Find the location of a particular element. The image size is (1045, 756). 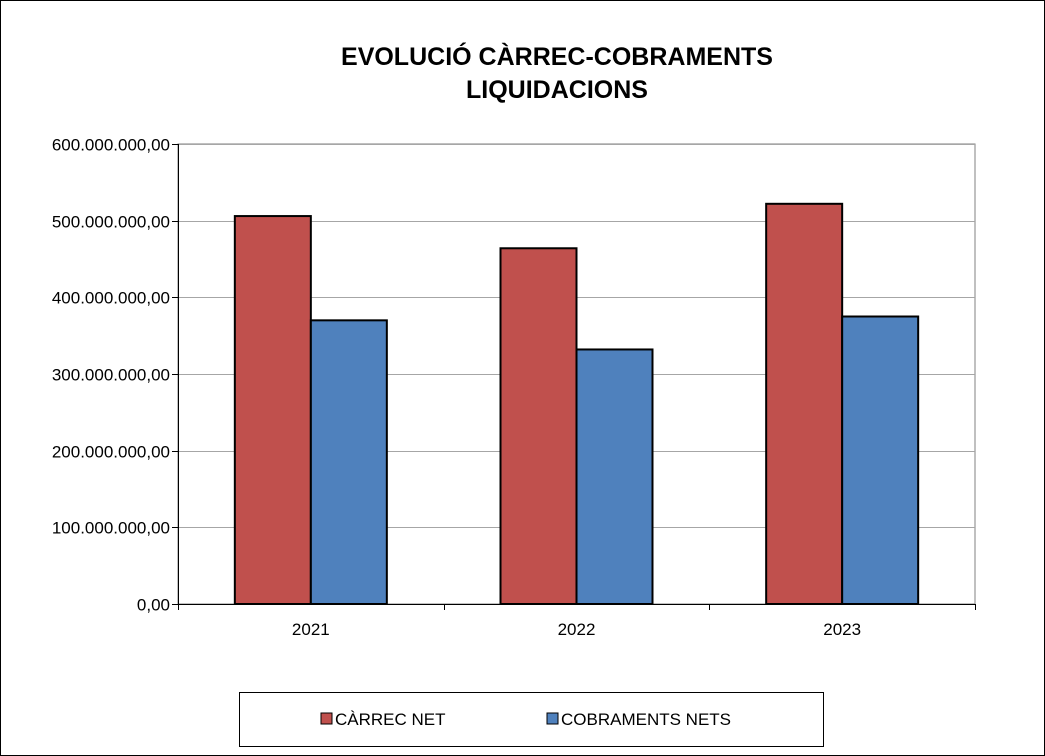

x-tick-label: 2023 is located at coordinates (842, 629).